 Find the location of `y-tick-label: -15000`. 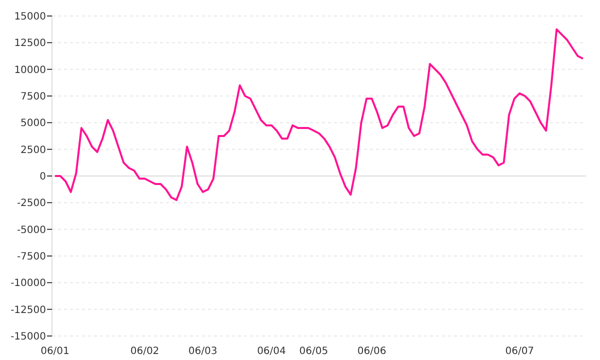

y-tick-label: -15000 is located at coordinates (28, 337).